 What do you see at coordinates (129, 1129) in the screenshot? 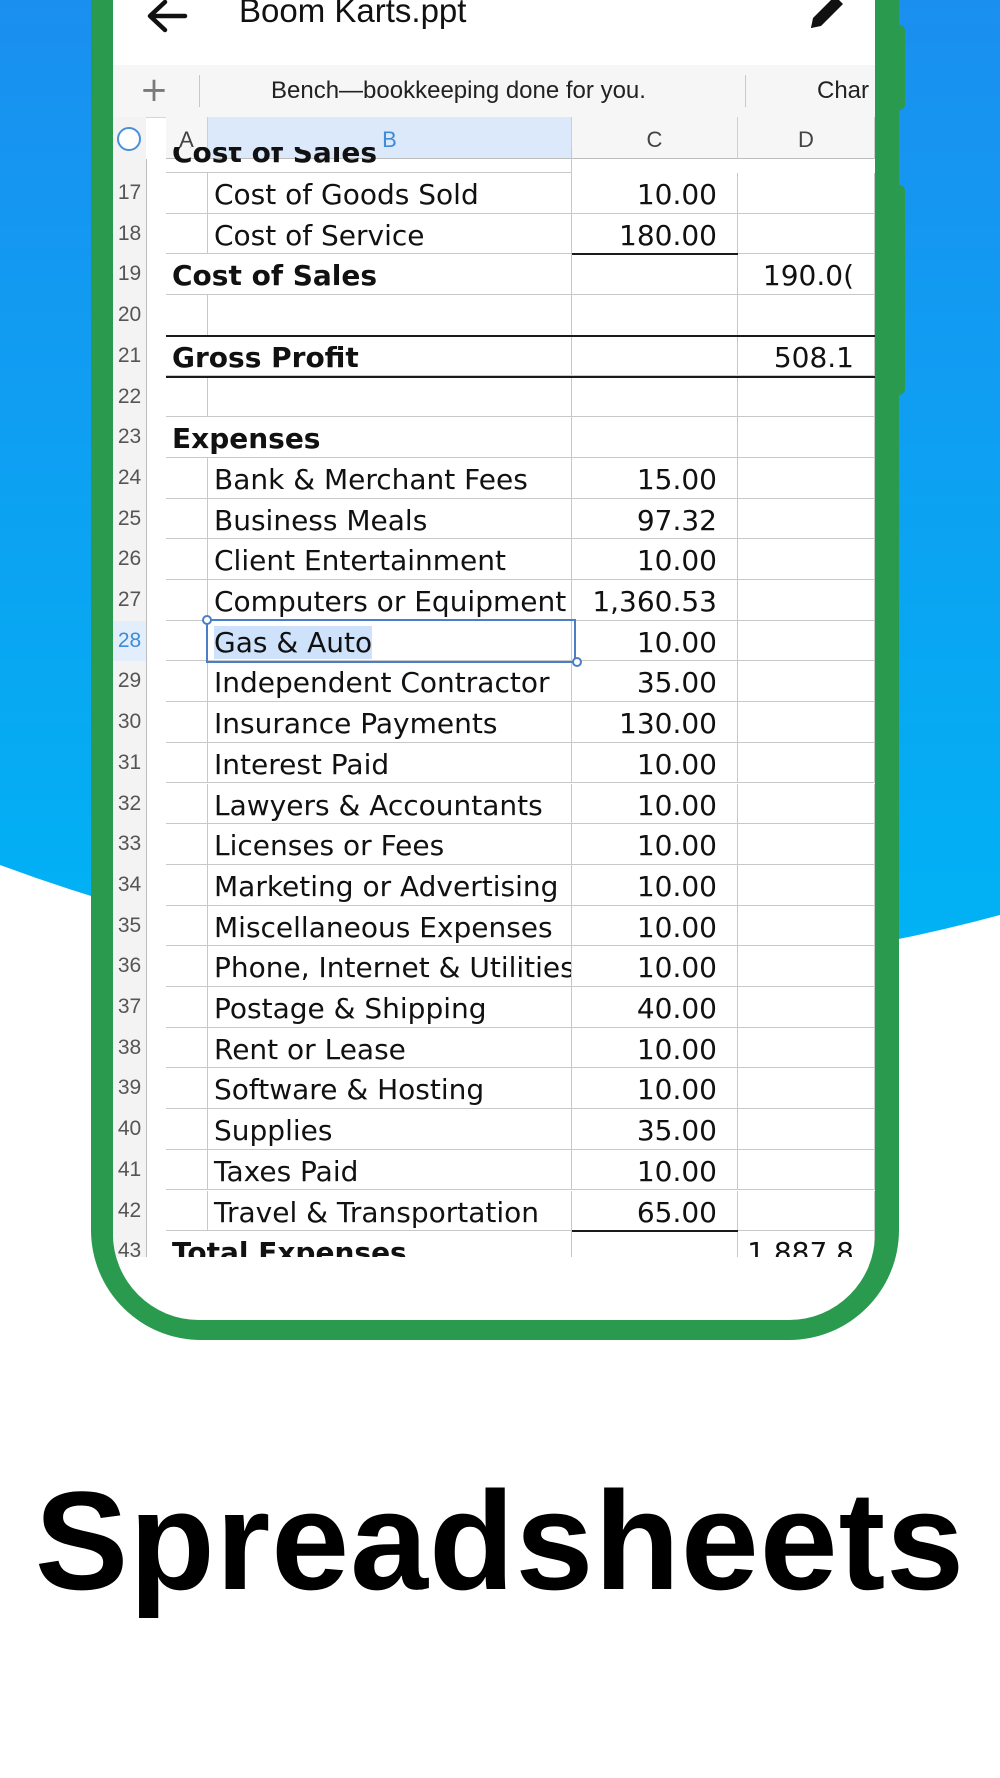
I see `row-header: 40` at bounding box center [129, 1129].